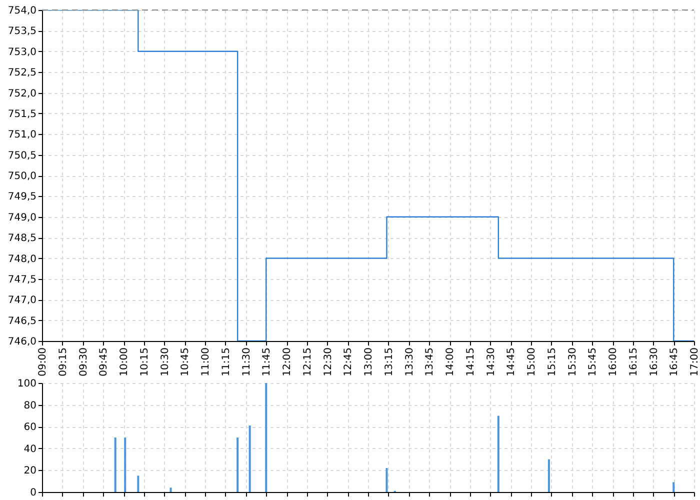  Describe the element at coordinates (30, 471) in the screenshot. I see `y-tick-label: 20` at that location.